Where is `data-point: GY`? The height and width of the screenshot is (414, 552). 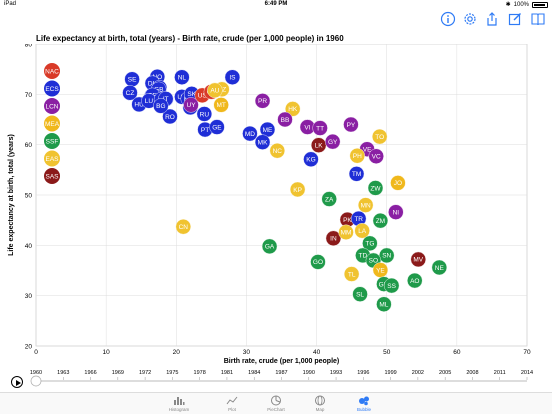 data-point: GY is located at coordinates (333, 141).